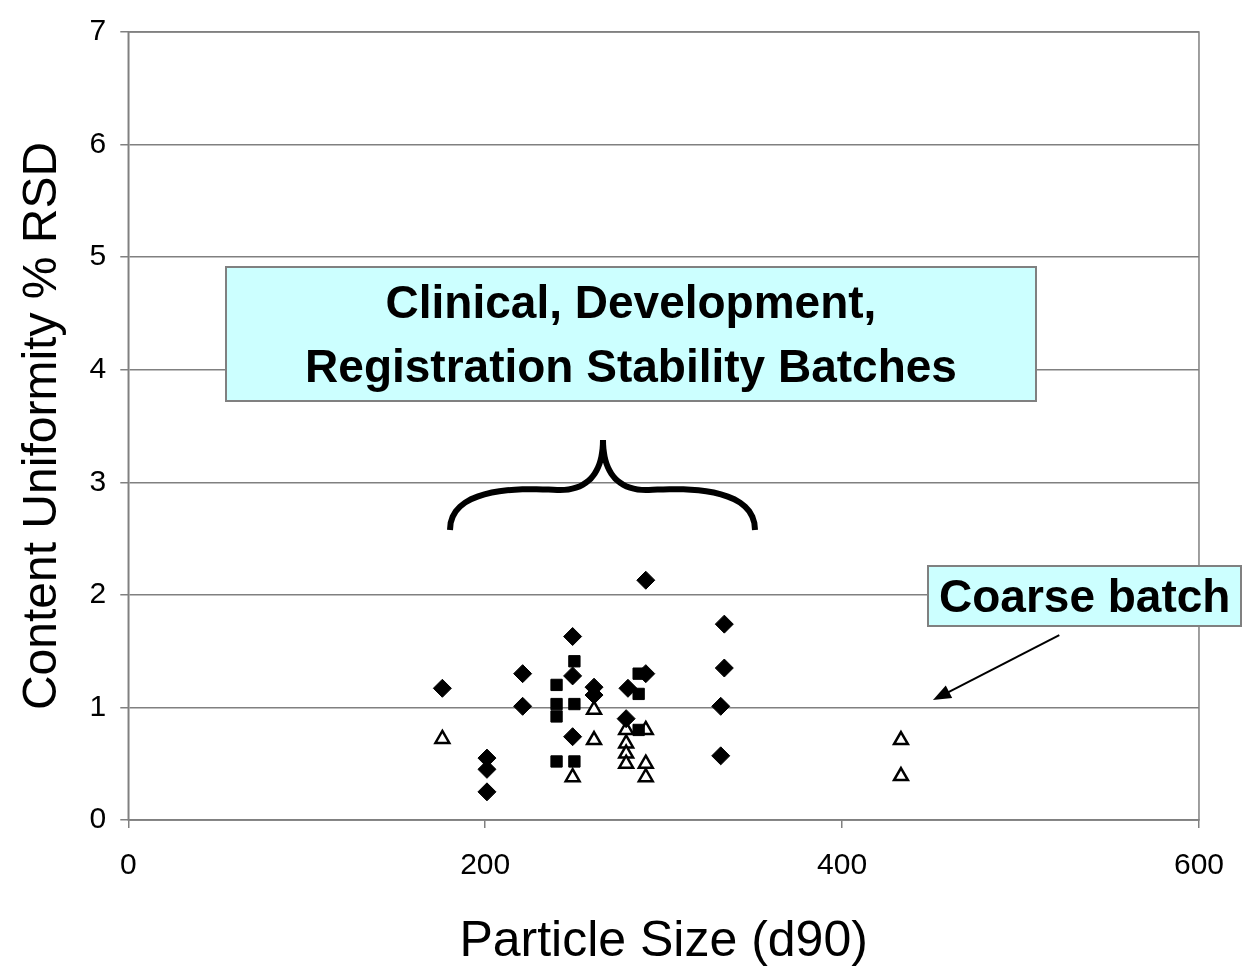 The image size is (1244, 976). I want to click on x-tick-label: 0, so click(128, 864).